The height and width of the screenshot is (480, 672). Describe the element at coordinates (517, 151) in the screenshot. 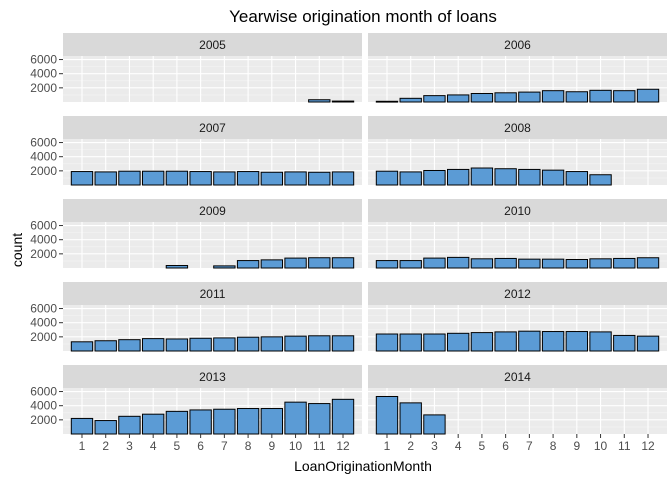

I see `panel-2008: 2008` at that location.